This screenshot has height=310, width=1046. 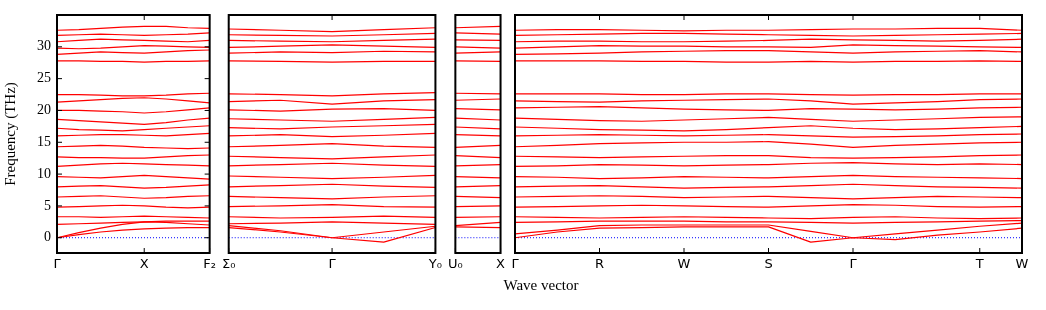 I want to click on y-tick-label: 25, so click(x=44, y=78).